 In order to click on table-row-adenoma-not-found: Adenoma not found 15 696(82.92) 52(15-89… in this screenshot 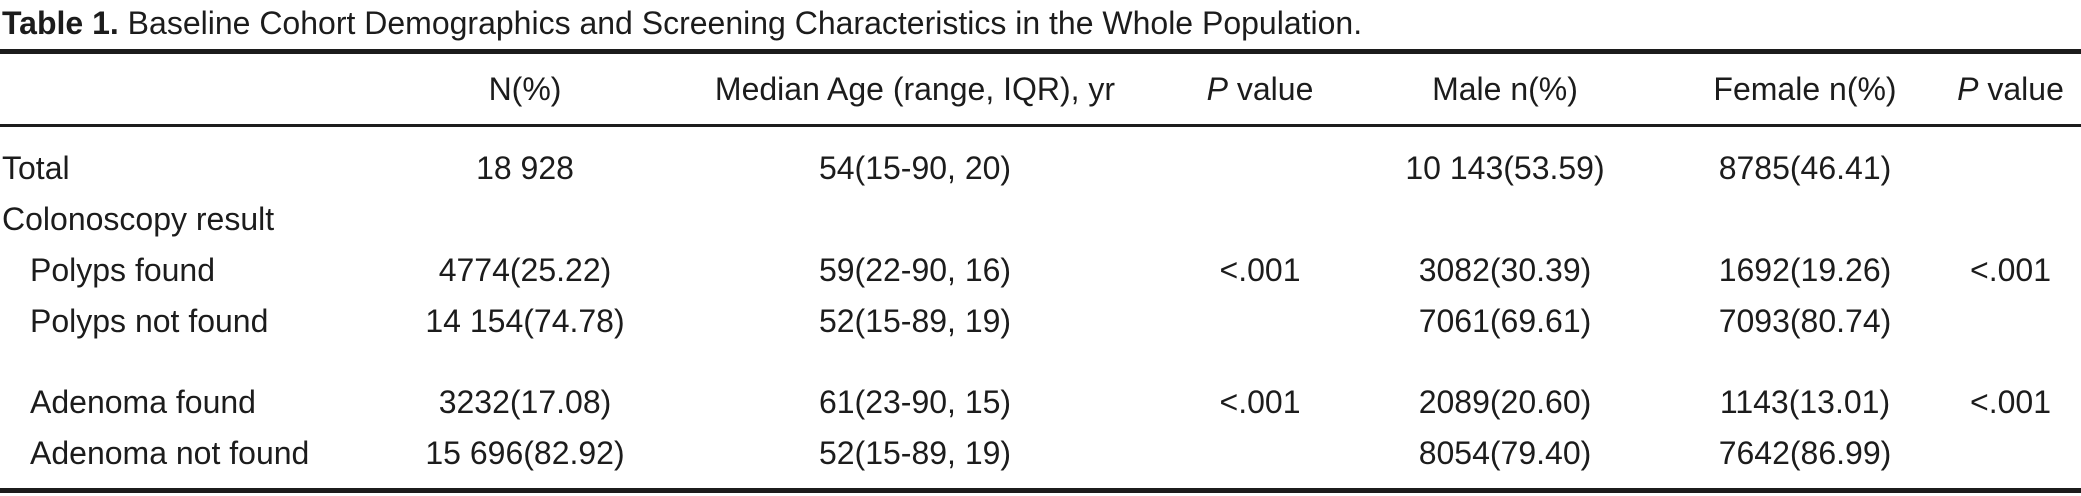, I will do `click(1040, 453)`.